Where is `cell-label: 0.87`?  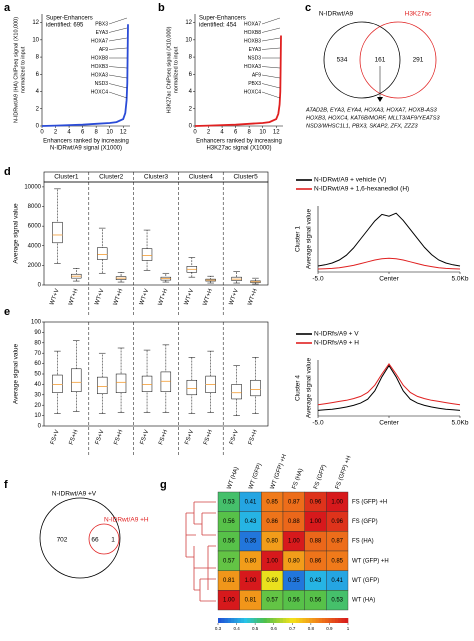
cell-label: 0.87 is located at coordinates (294, 502).